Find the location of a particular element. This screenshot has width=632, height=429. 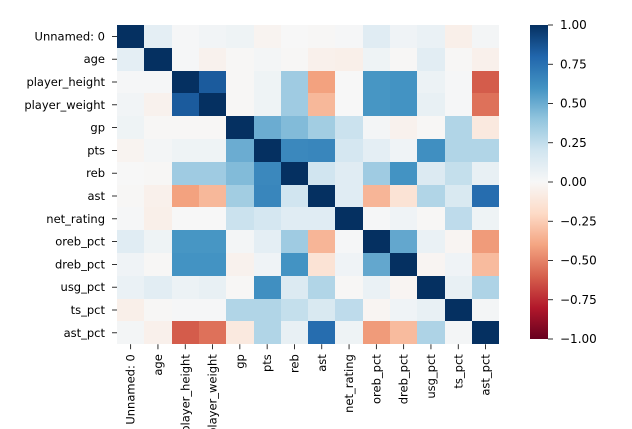

x-tick-label: pts is located at coordinates (267, 363).